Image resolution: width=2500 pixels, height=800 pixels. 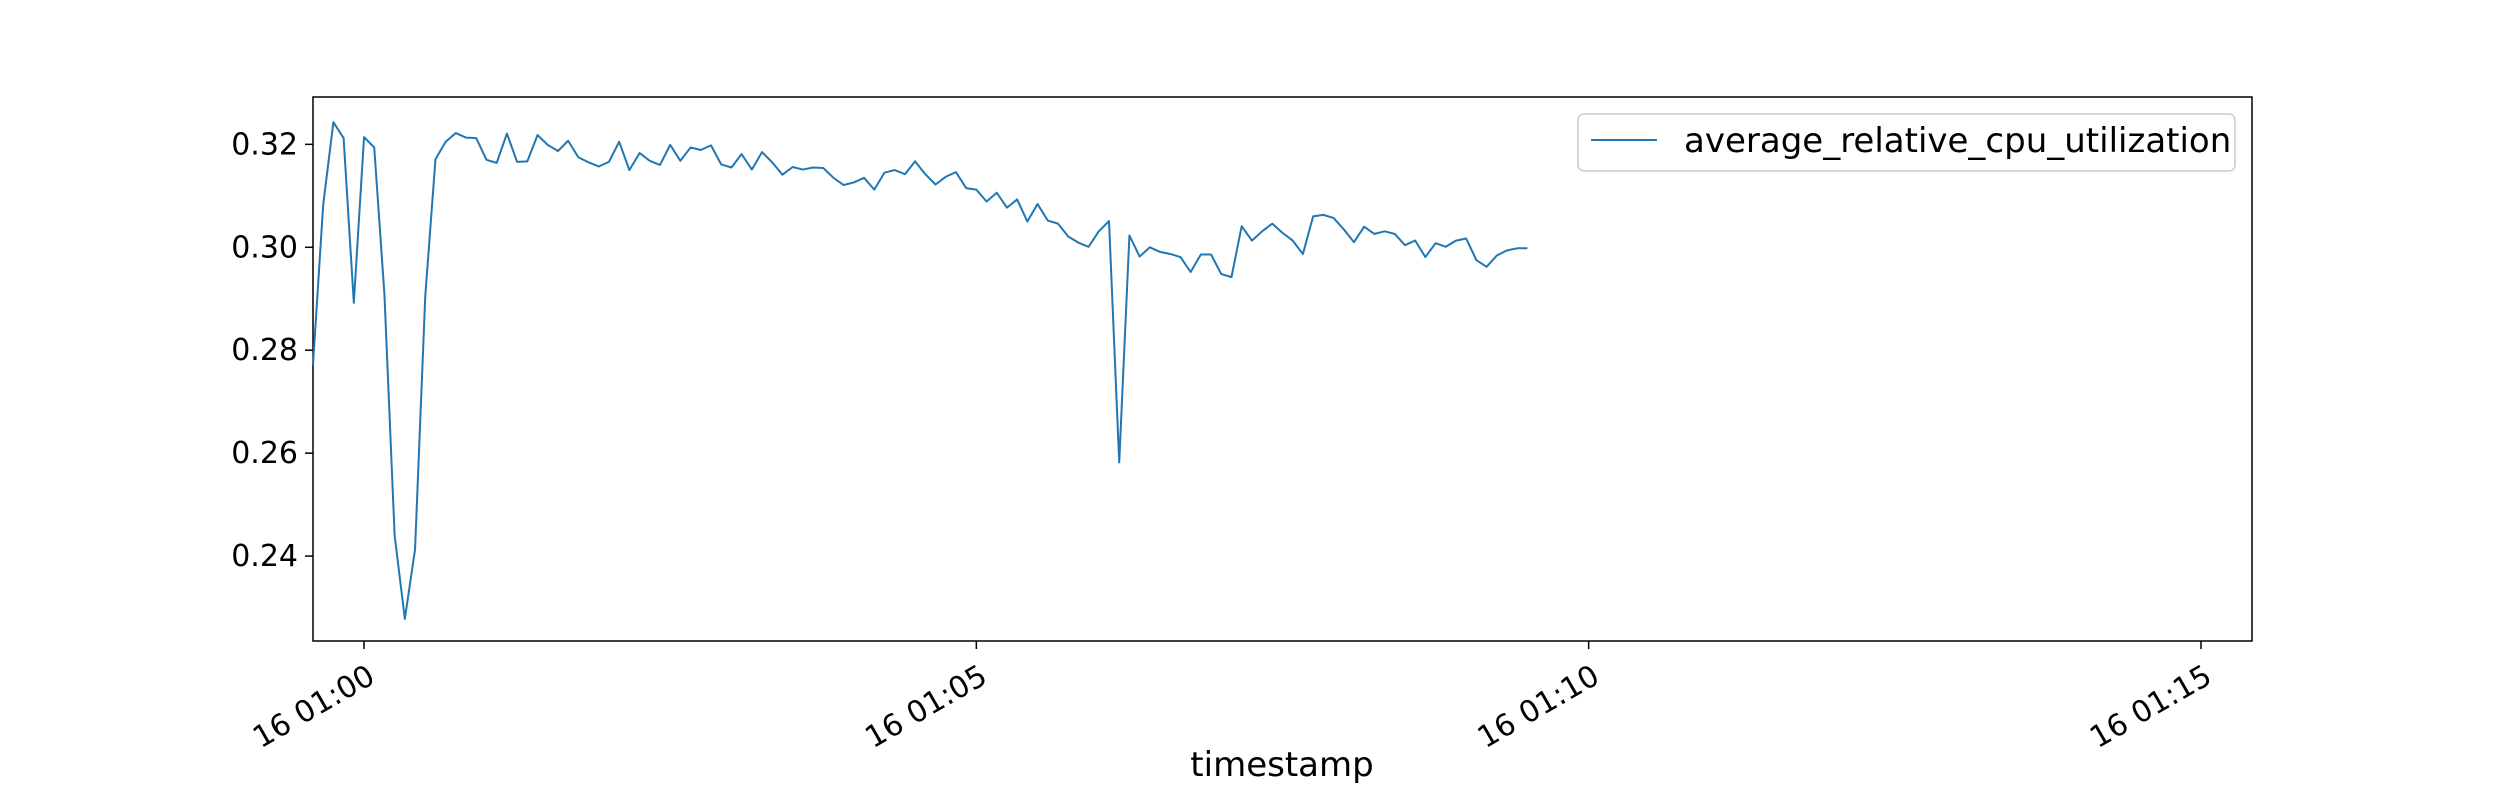 I want to click on x-tick-label: 16 01:00, so click(x=314, y=706).